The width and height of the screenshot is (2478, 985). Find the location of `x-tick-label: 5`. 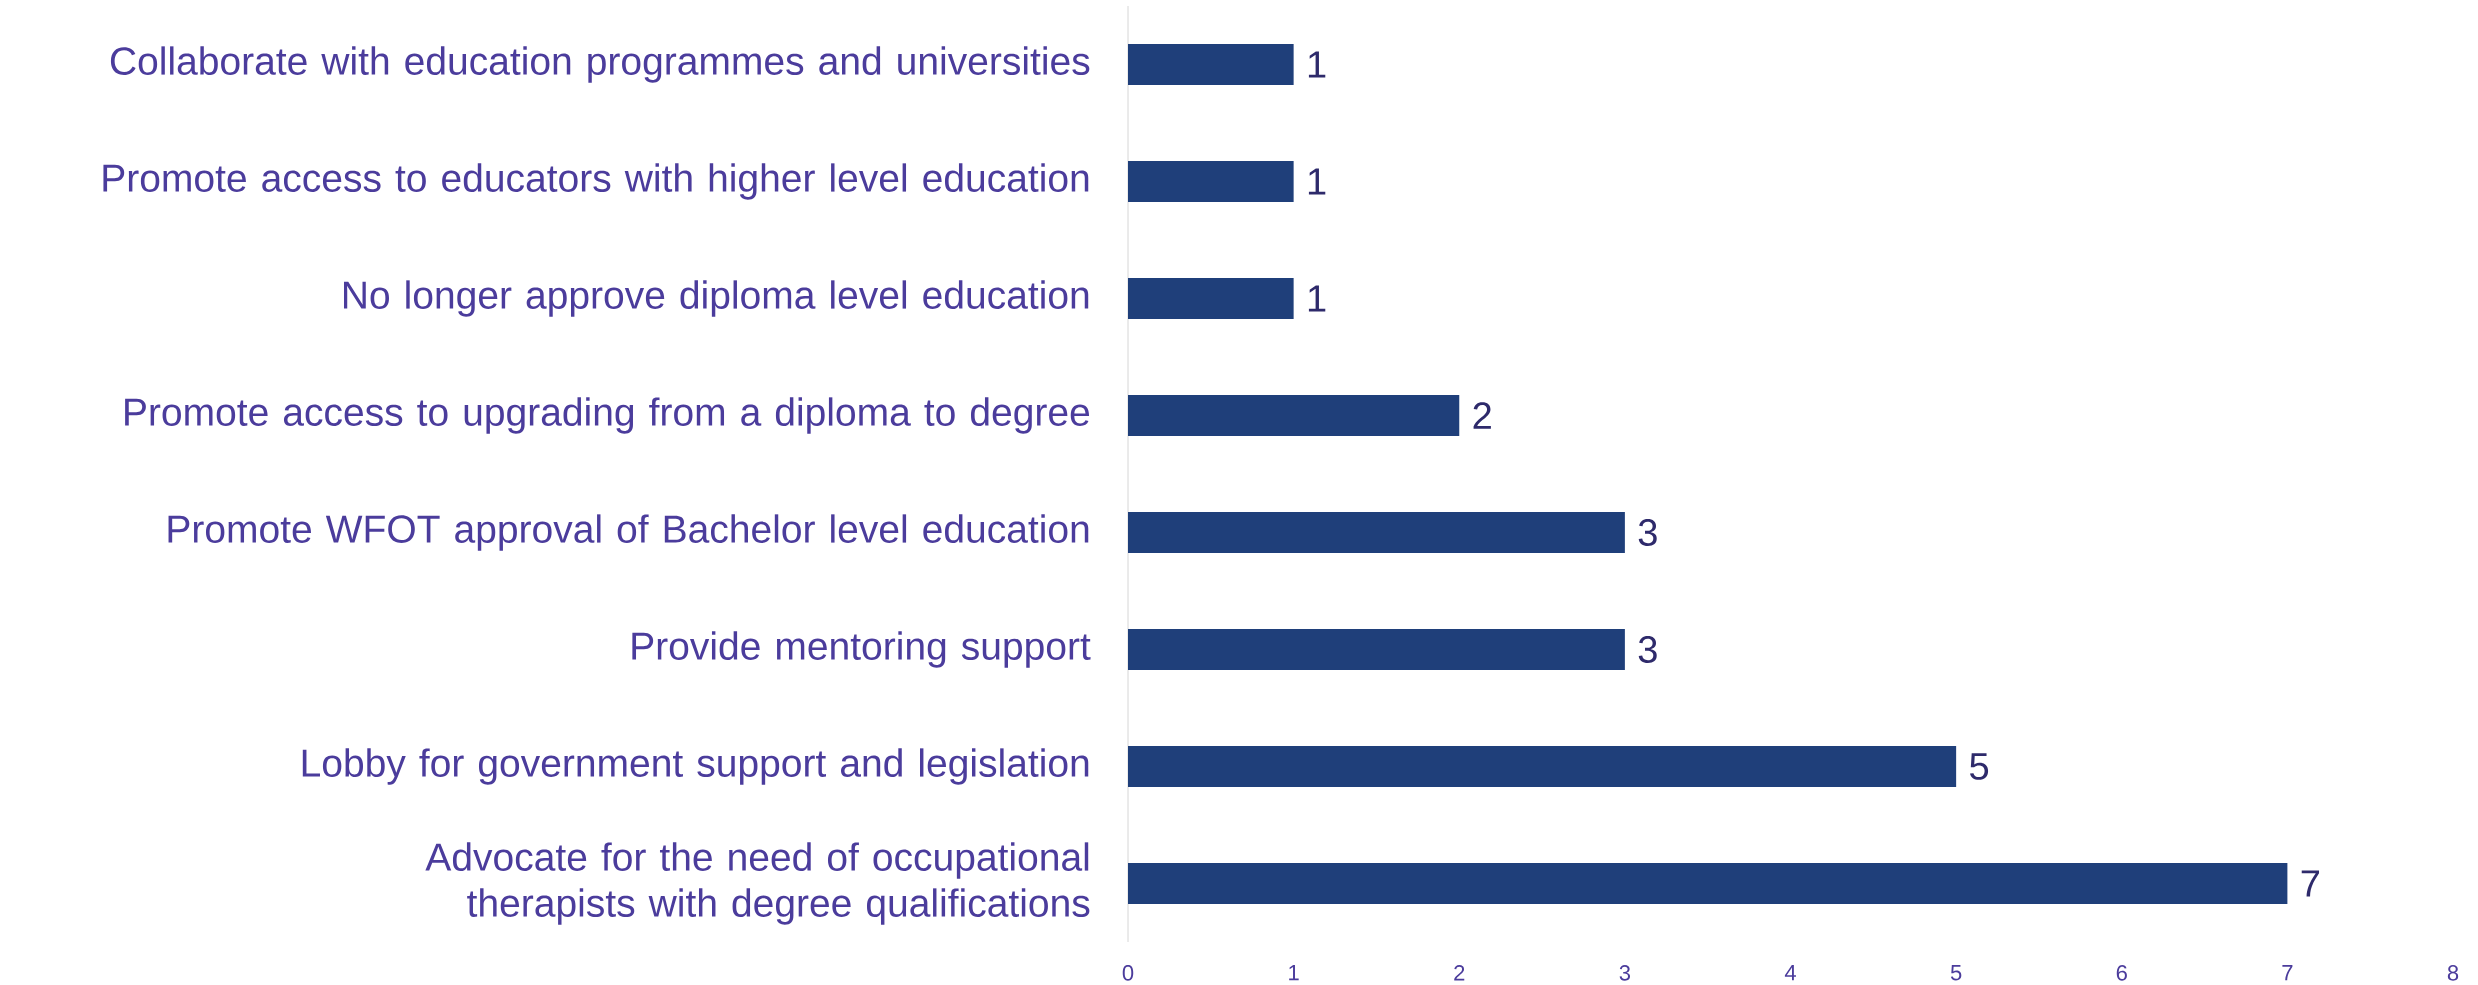

x-tick-label: 5 is located at coordinates (1956, 973).